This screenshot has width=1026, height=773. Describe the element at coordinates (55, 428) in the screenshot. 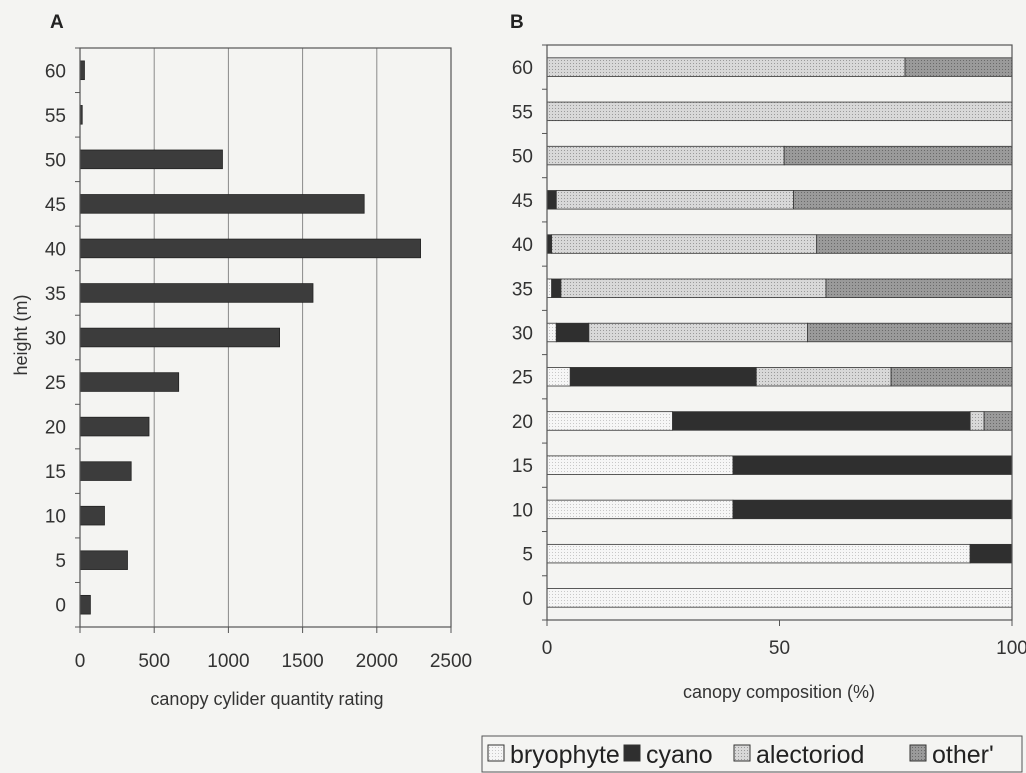

I see `panel-a-y-tick-label: 20` at that location.